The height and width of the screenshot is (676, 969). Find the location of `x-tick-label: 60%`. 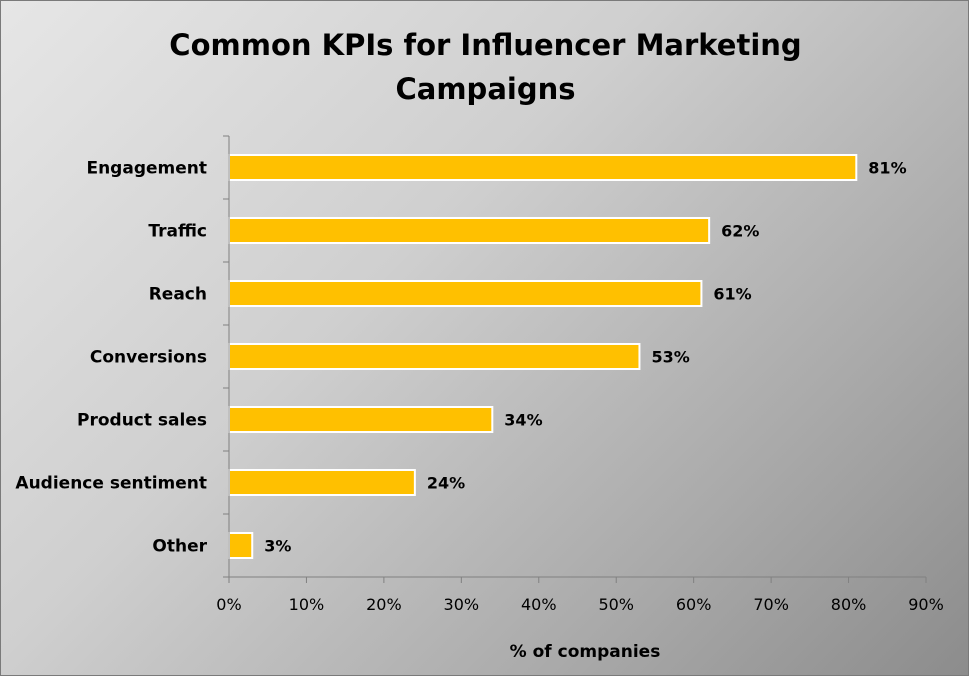

x-tick-label: 60% is located at coordinates (694, 604).